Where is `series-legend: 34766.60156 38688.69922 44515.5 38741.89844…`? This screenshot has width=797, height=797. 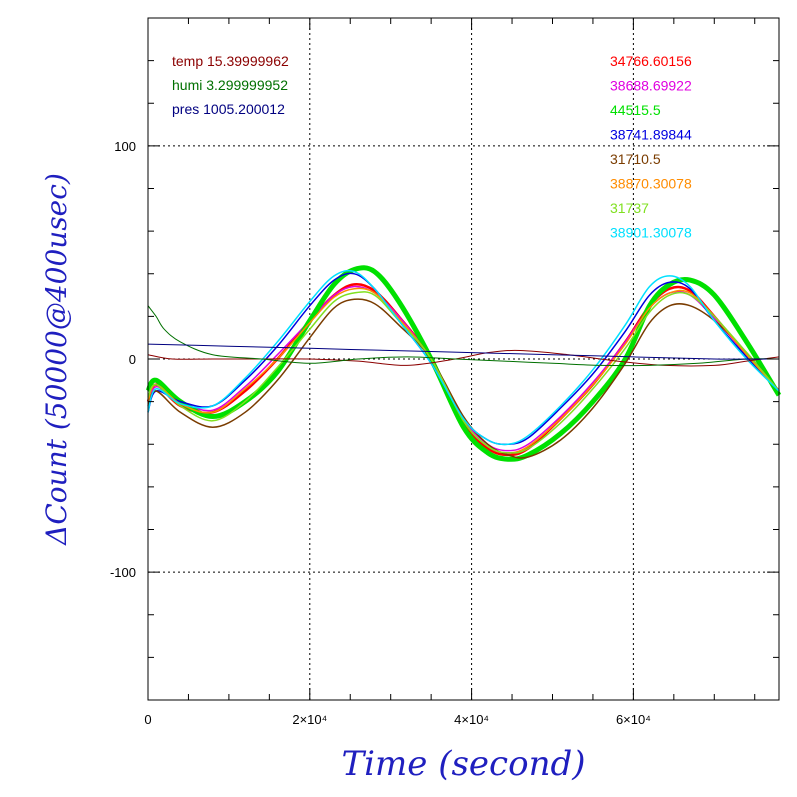
series-legend: 34766.60156 38688.69922 44515.5 38741.89844… is located at coordinates (651, 147).